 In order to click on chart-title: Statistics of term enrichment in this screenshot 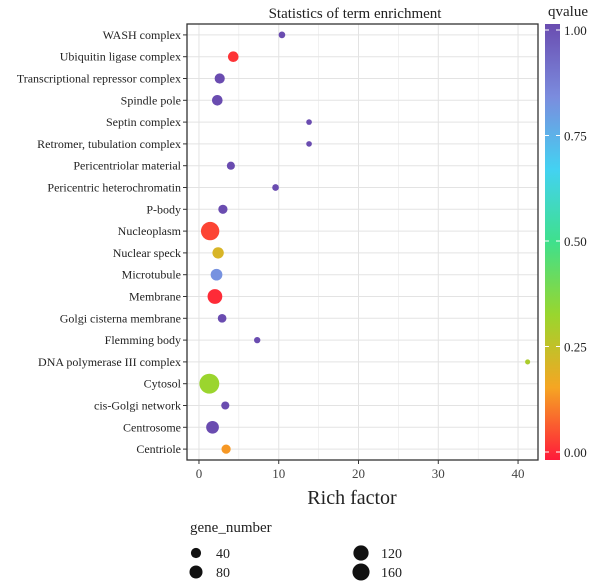, I will do `click(356, 14)`.